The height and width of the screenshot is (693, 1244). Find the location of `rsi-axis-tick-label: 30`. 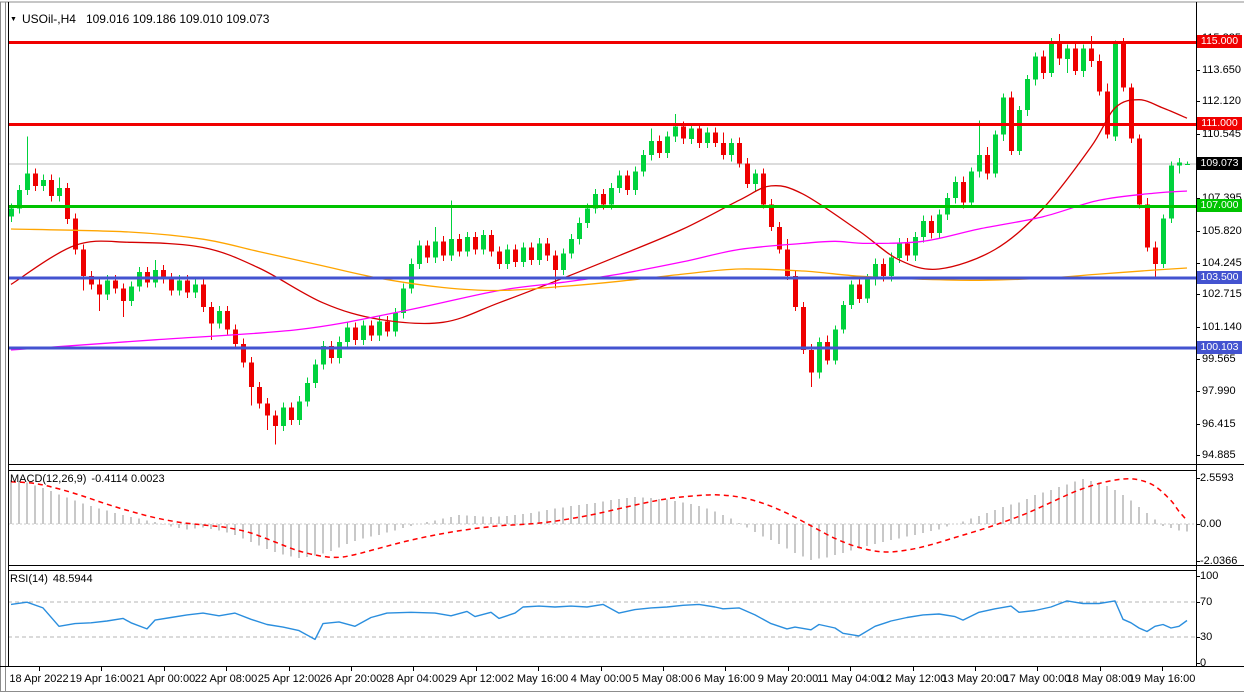

rsi-axis-tick-label: 30 is located at coordinates (1206, 637).